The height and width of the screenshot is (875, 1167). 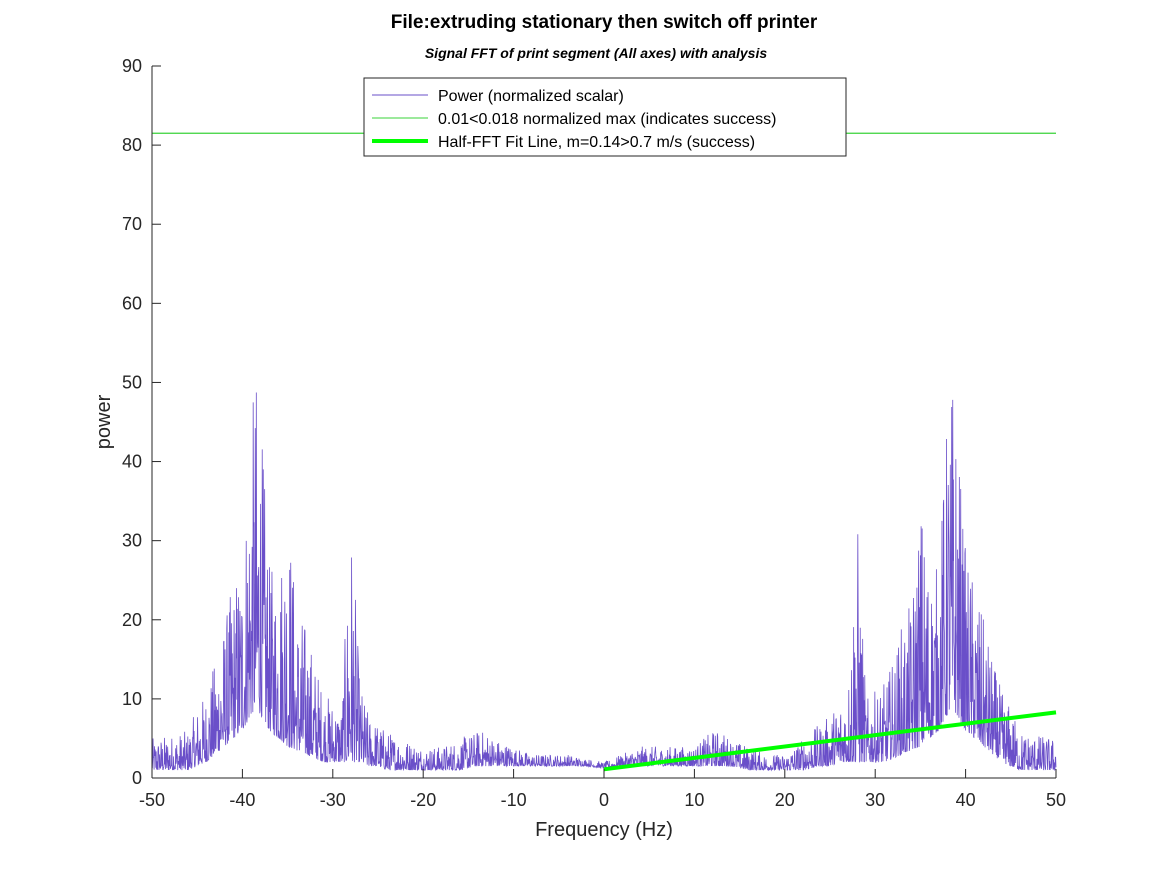 I want to click on x-tick-label: 50, so click(x=1056, y=800).